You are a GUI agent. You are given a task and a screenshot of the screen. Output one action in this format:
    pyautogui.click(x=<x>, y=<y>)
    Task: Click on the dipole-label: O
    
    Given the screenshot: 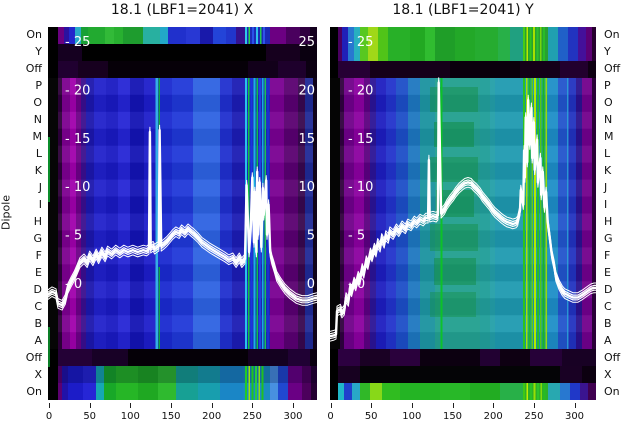 What is the action you would take?
    pyautogui.click(x=608, y=103)
    